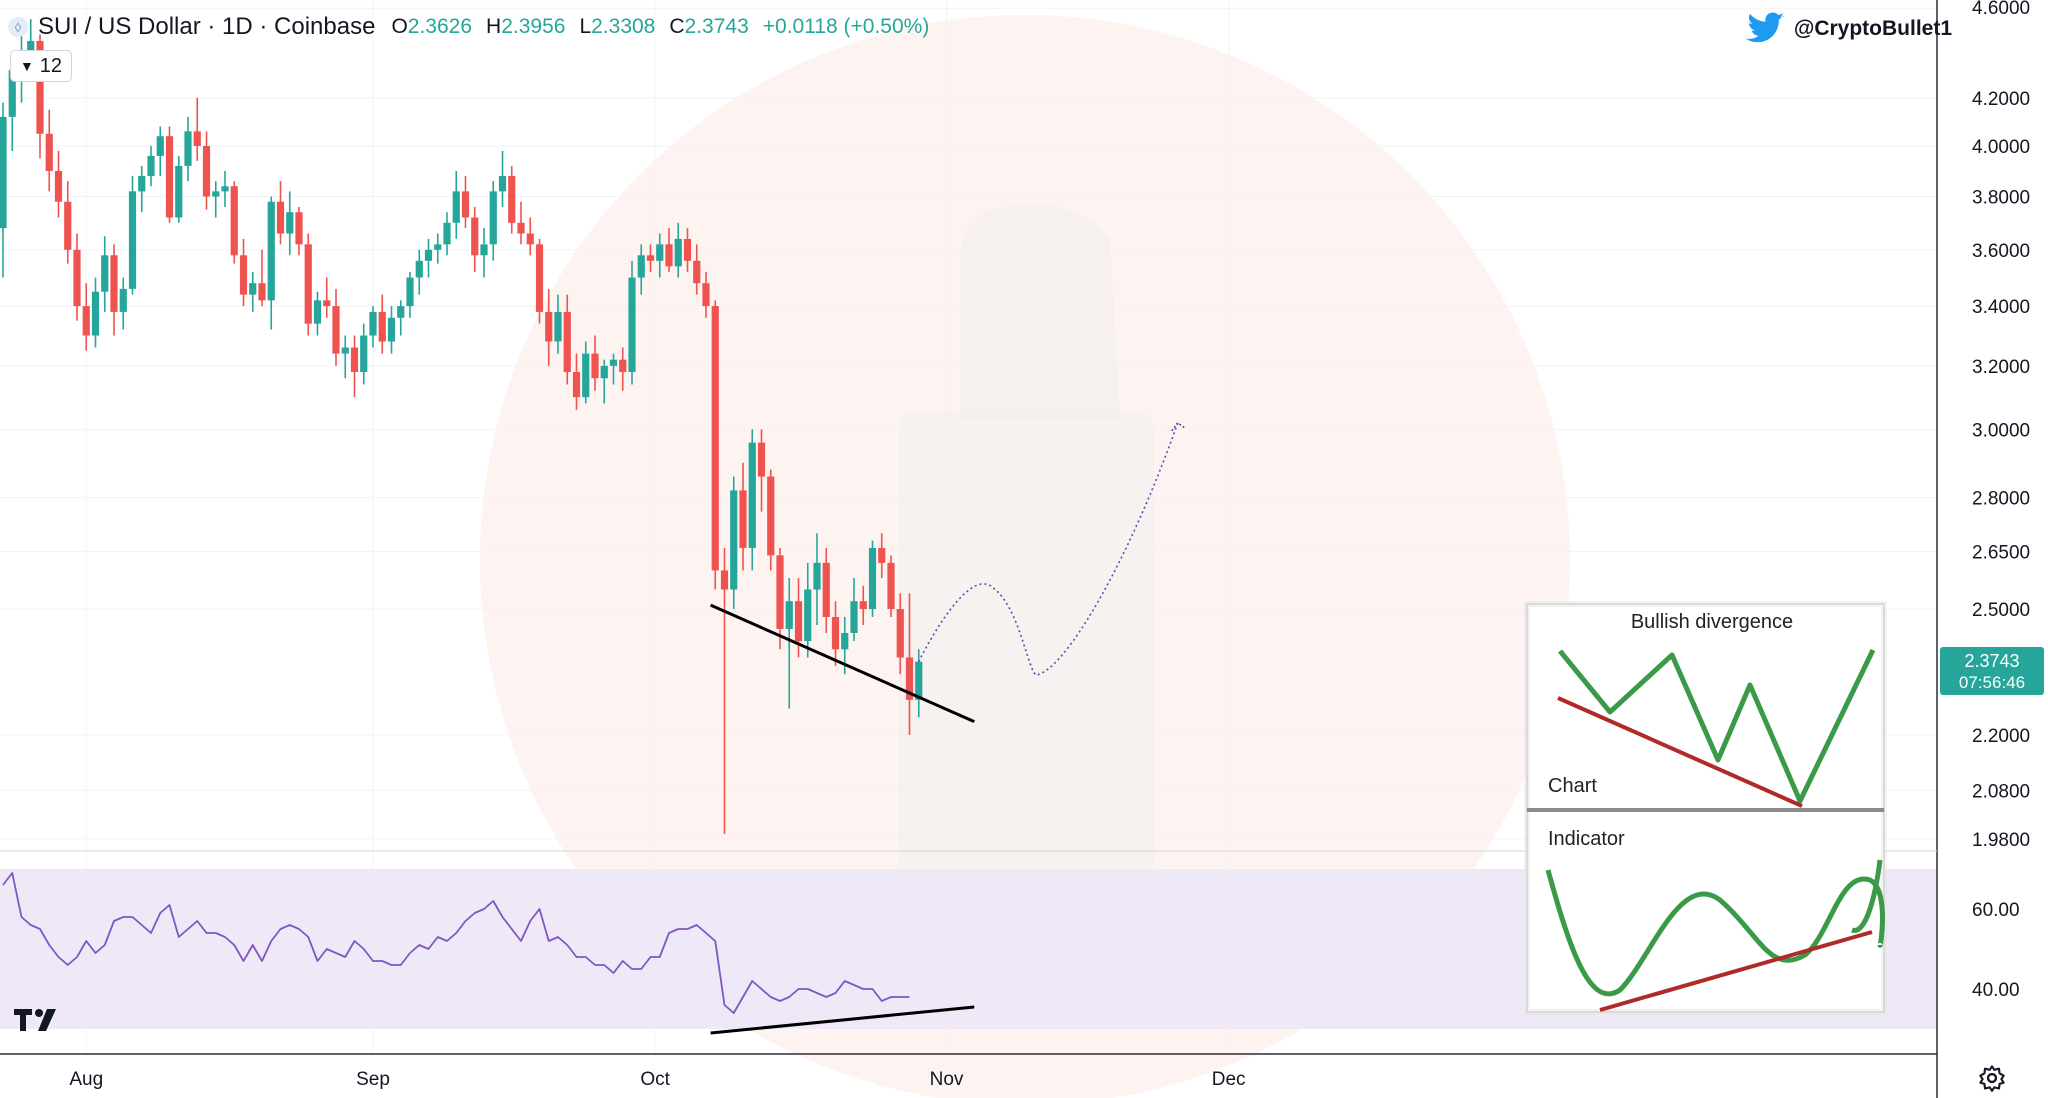 This screenshot has height=1098, width=2048. I want to click on price-tick-label: 3.2000, so click(2001, 367).